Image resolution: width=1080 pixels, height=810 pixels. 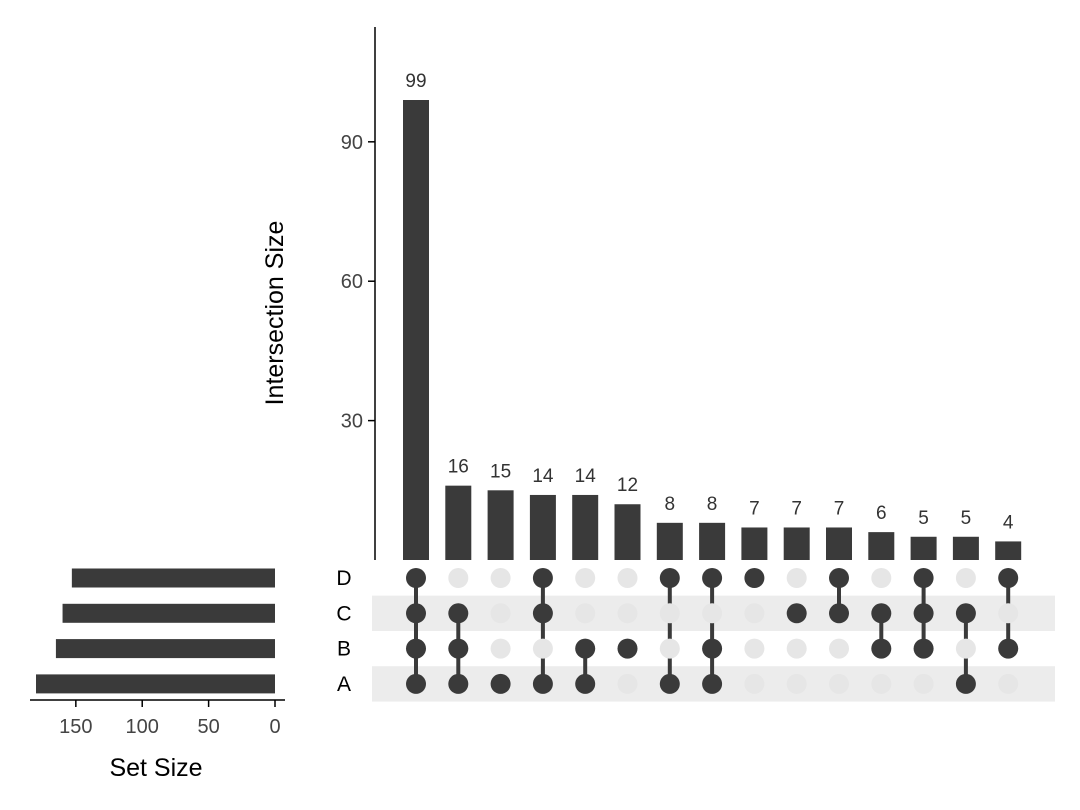 I want to click on set-size-axis-title: Set Size, so click(x=155, y=768).